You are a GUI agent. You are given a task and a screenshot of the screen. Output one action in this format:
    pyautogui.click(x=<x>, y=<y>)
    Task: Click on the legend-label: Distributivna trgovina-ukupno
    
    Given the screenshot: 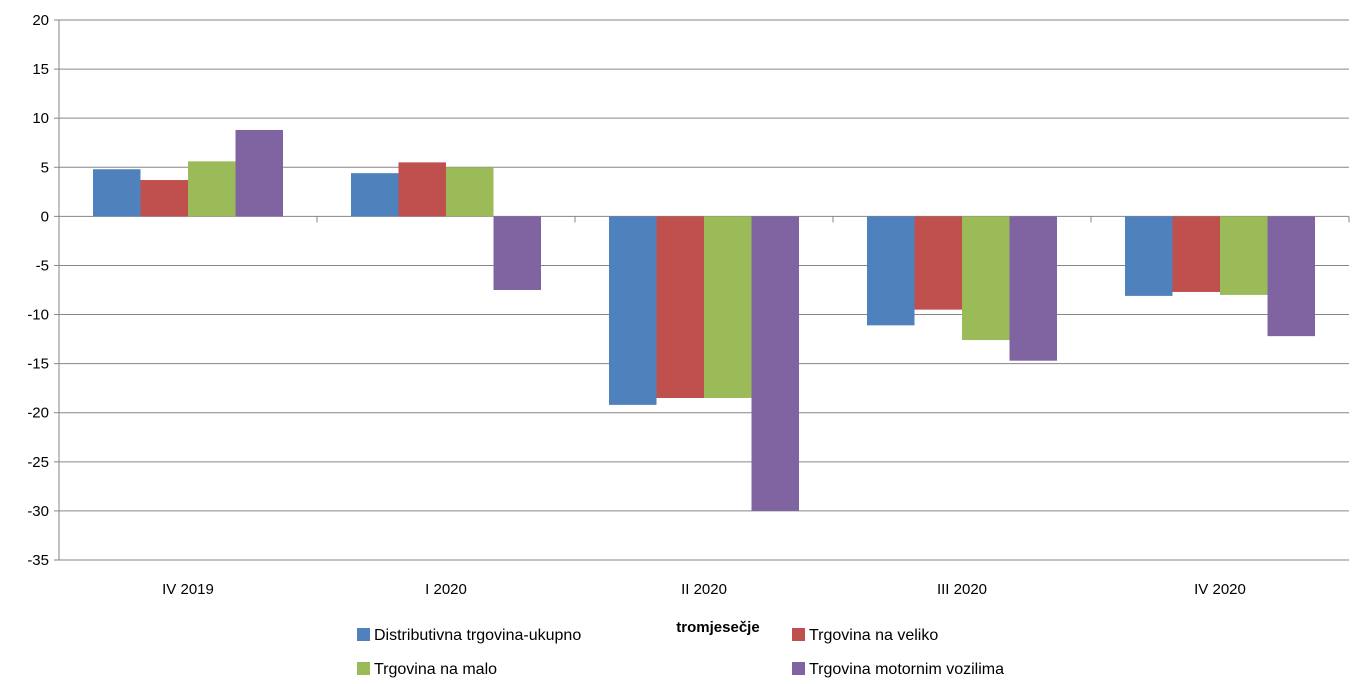 What is the action you would take?
    pyautogui.click(x=477, y=635)
    